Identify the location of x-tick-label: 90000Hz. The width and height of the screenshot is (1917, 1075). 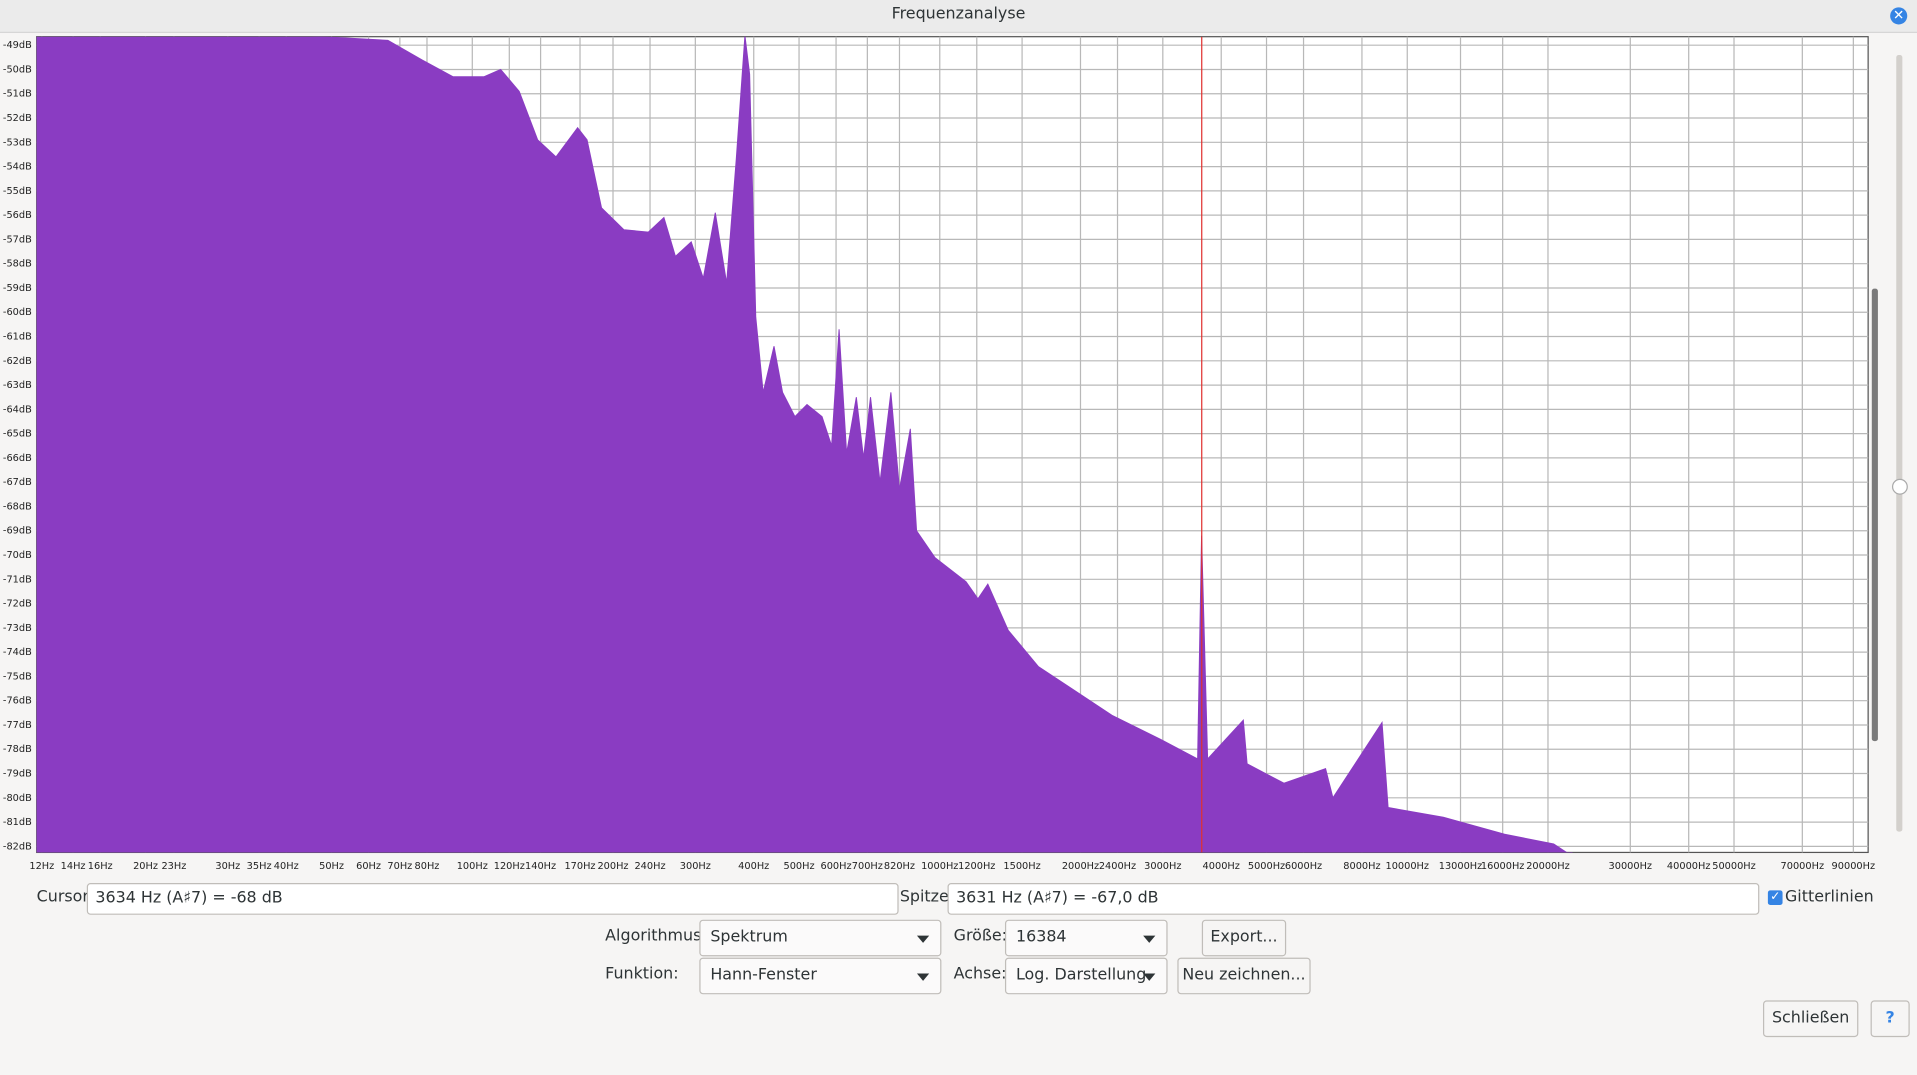
(1854, 866).